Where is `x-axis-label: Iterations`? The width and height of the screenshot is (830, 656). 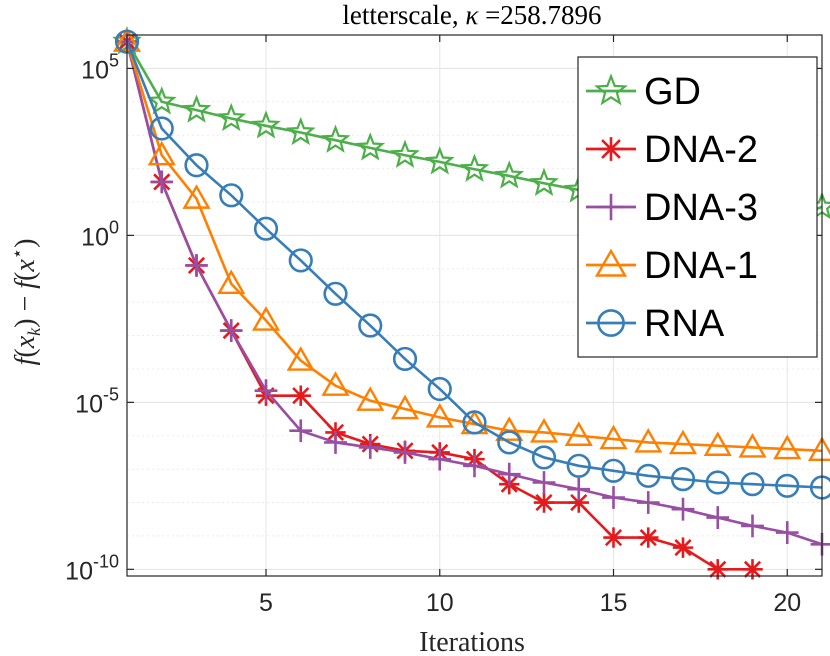
x-axis-label: Iterations is located at coordinates (472, 641).